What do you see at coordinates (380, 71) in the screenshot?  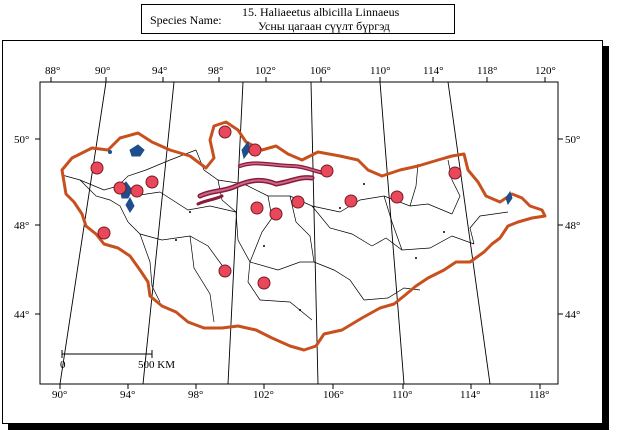 I see `tick-top-6: 110°` at bounding box center [380, 71].